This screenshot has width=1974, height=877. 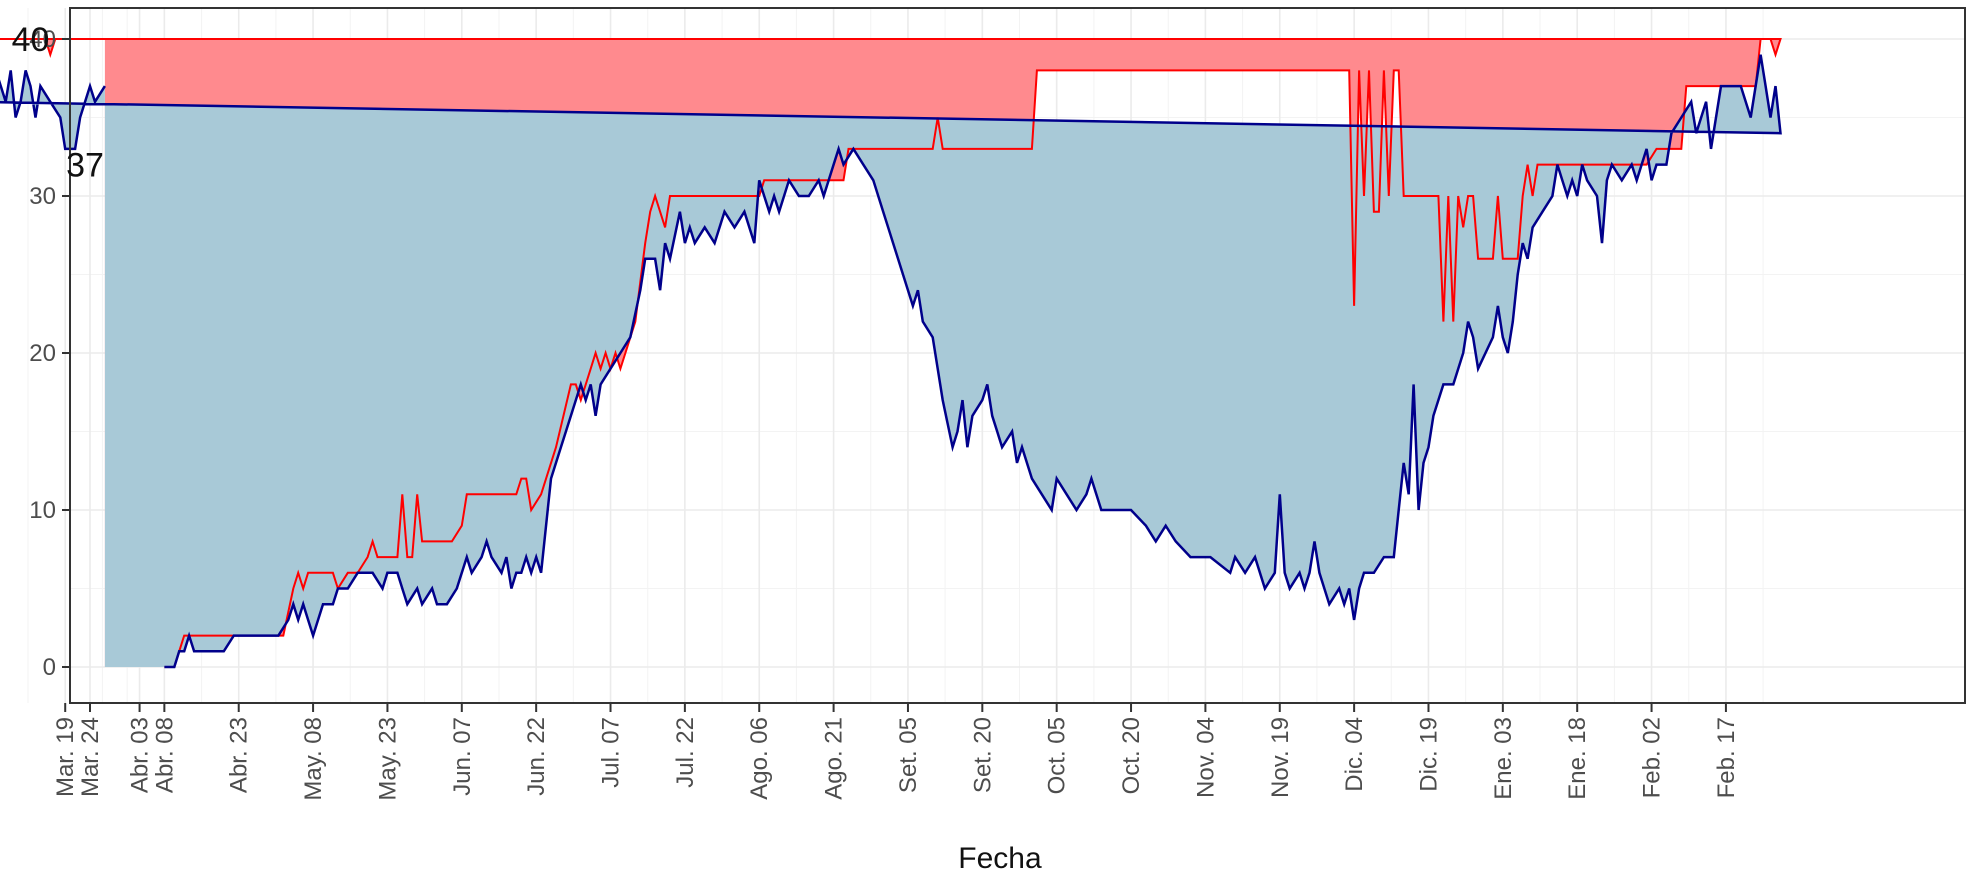 What do you see at coordinates (759, 758) in the screenshot?
I see `x-tick-label: Ago. 06` at bounding box center [759, 758].